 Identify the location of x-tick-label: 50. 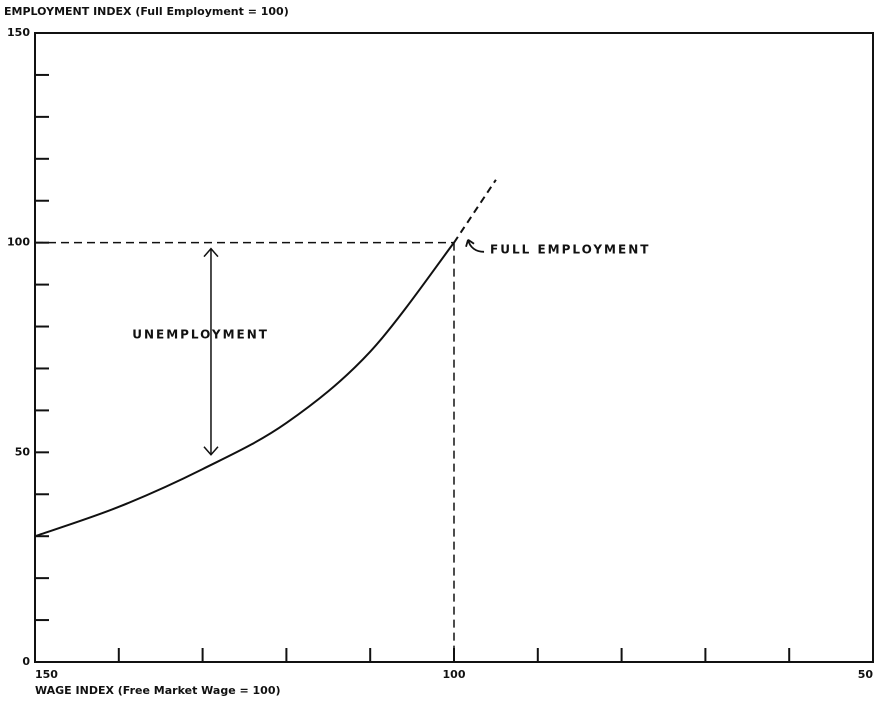
(866, 674).